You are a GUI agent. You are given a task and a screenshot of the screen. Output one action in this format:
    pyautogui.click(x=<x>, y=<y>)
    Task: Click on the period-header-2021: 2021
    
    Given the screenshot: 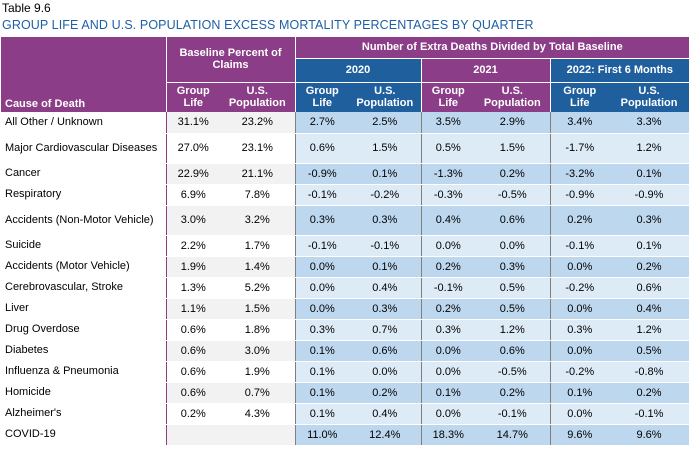 What is the action you would take?
    pyautogui.click(x=485, y=69)
    